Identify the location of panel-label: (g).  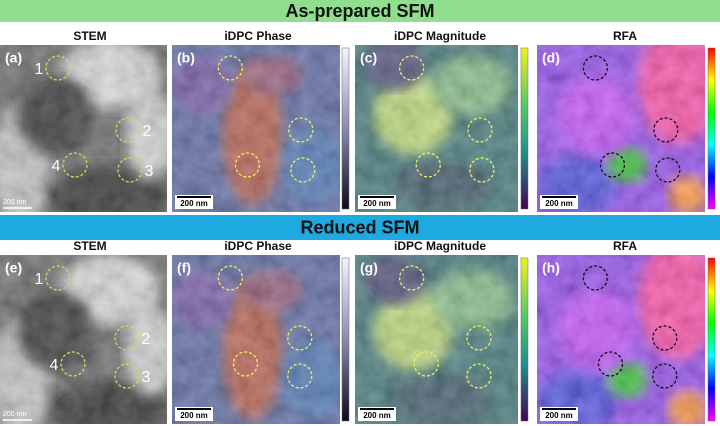
(369, 268).